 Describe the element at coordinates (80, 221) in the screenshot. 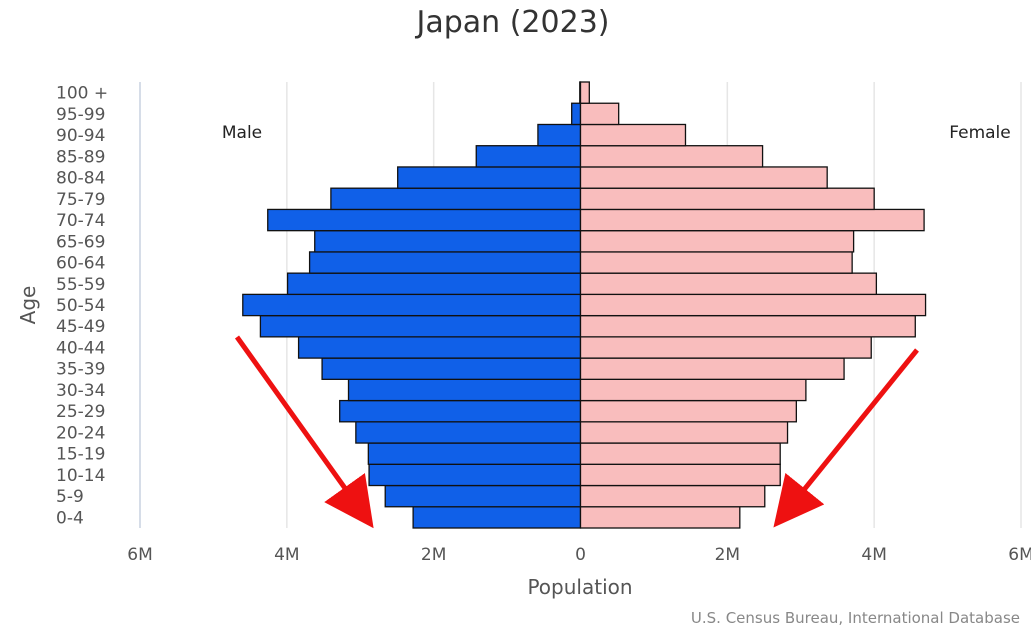

I see `age-tick-label: 70-74` at that location.